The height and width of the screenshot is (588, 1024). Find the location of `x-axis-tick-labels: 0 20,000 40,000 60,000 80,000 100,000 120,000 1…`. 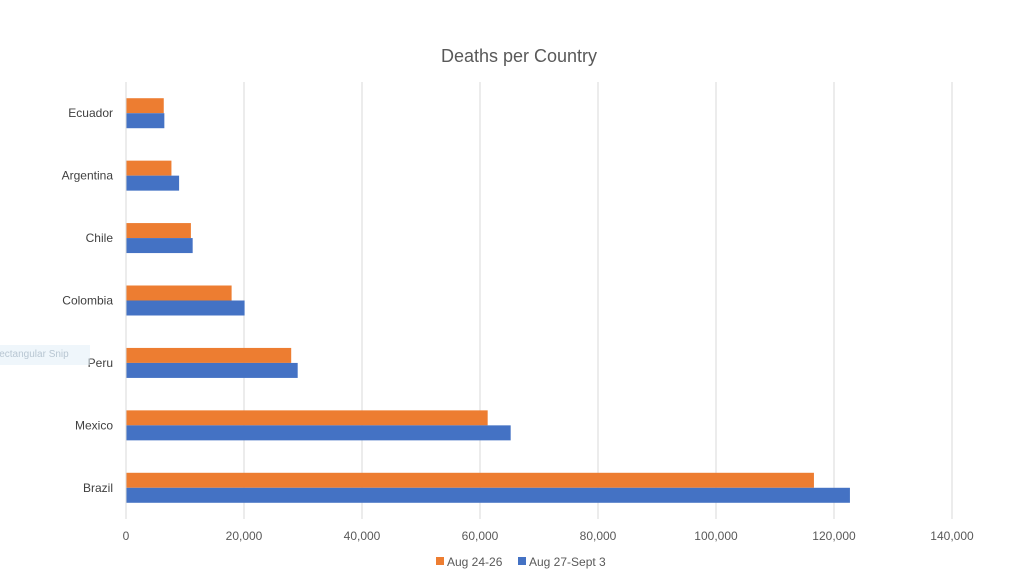

x-axis-tick-labels: 0 20,000 40,000 60,000 80,000 100,000 120,000 1… is located at coordinates (548, 536).